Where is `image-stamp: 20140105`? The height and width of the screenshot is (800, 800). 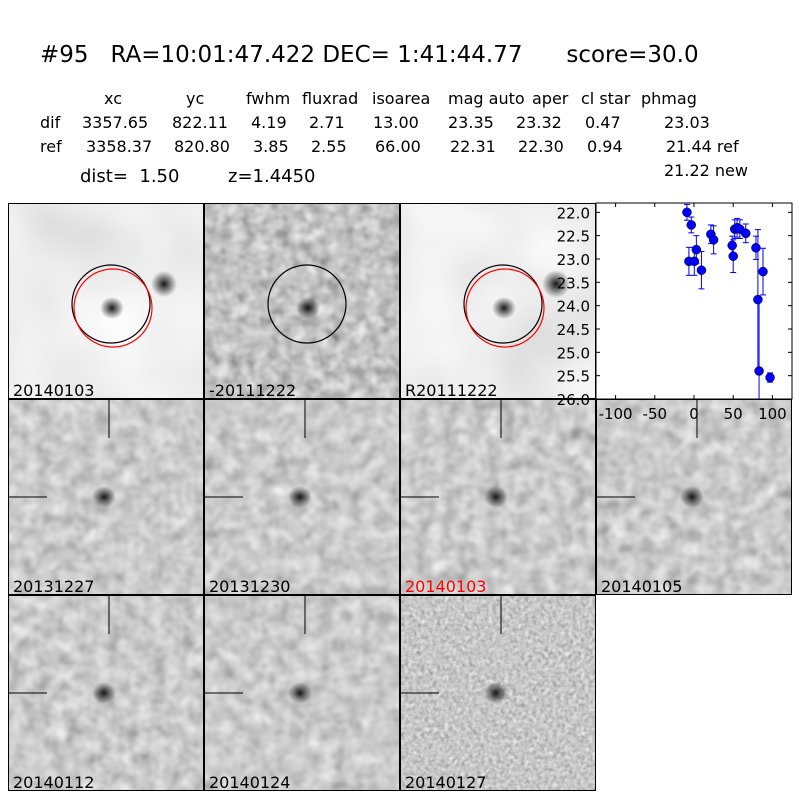
image-stamp: 20140105 is located at coordinates (694, 497).